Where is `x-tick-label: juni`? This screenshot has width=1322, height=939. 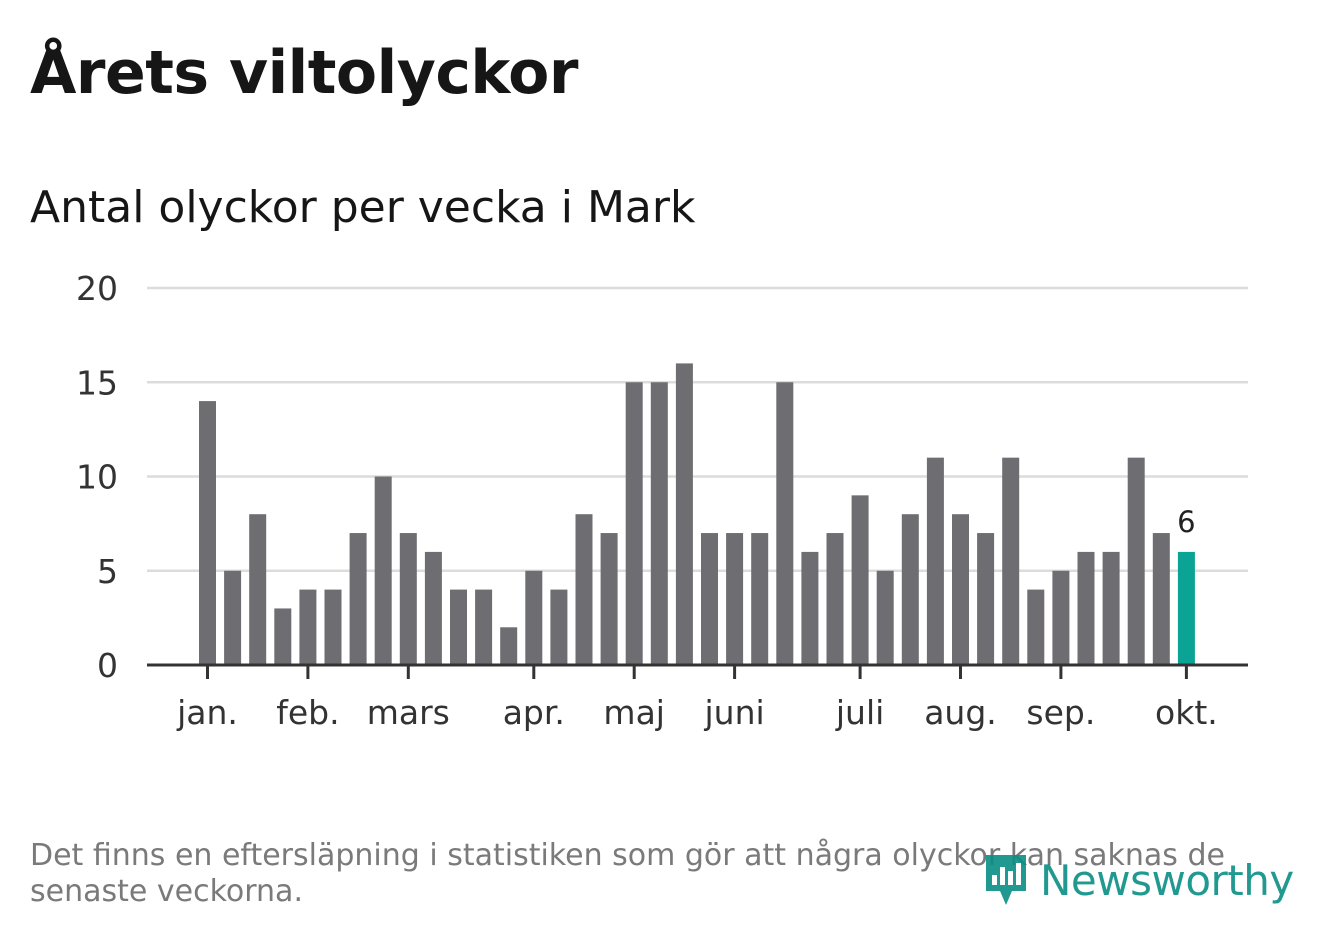
x-tick-label: juni is located at coordinates (734, 712).